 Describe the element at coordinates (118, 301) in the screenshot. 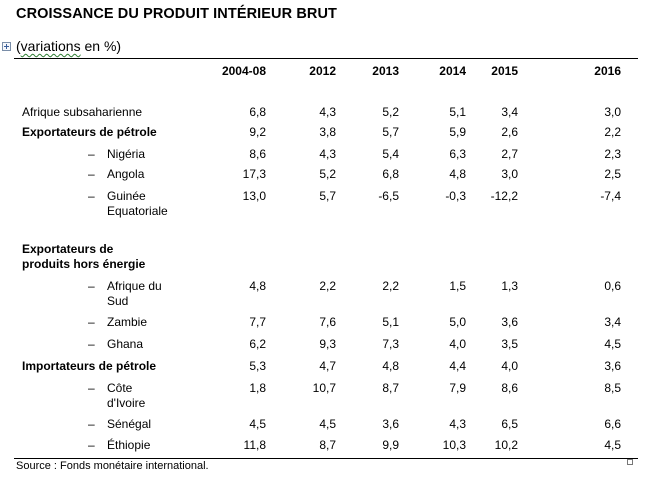

I see `row-label: Sud` at that location.